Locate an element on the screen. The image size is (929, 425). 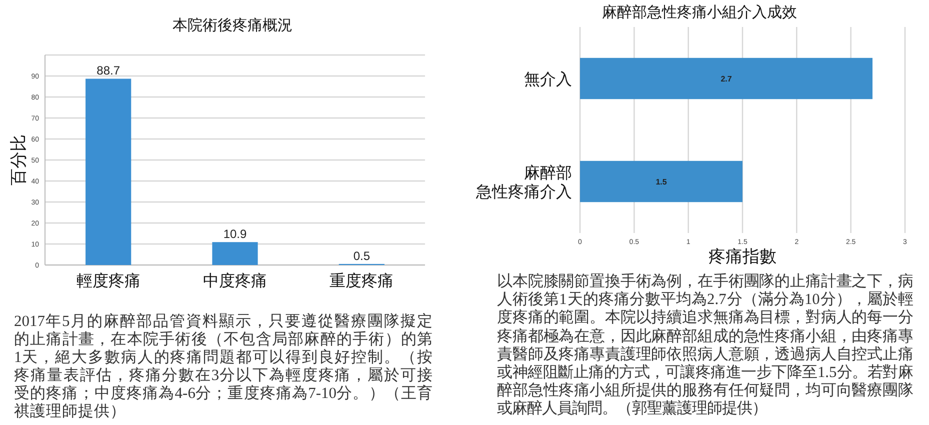
data-label: 88.7 is located at coordinates (108, 71).